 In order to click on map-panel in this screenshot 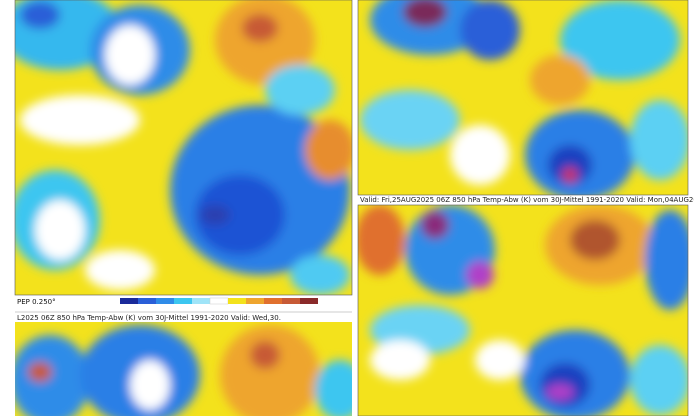, I will do `click(183, 369)`.